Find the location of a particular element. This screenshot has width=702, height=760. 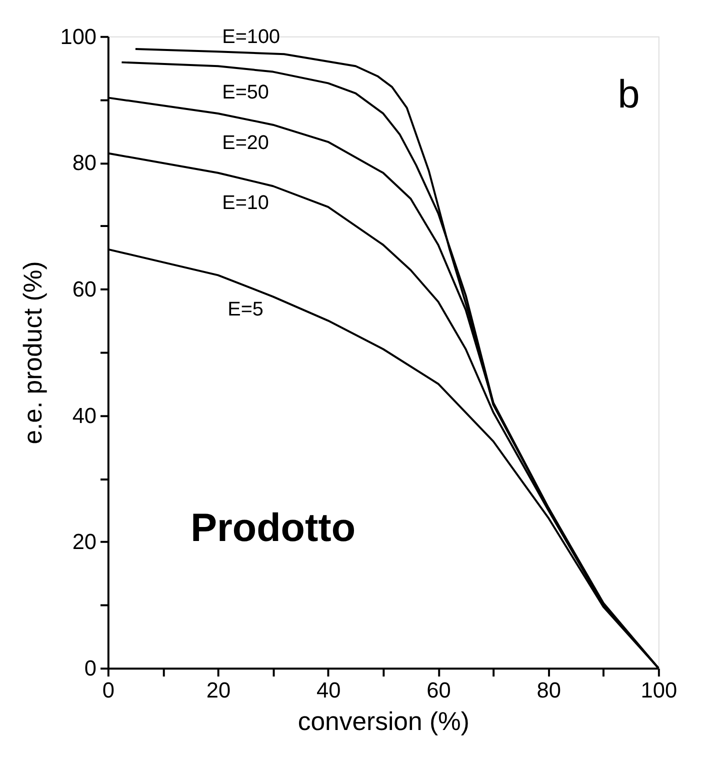

series-label: E=5 is located at coordinates (246, 309).